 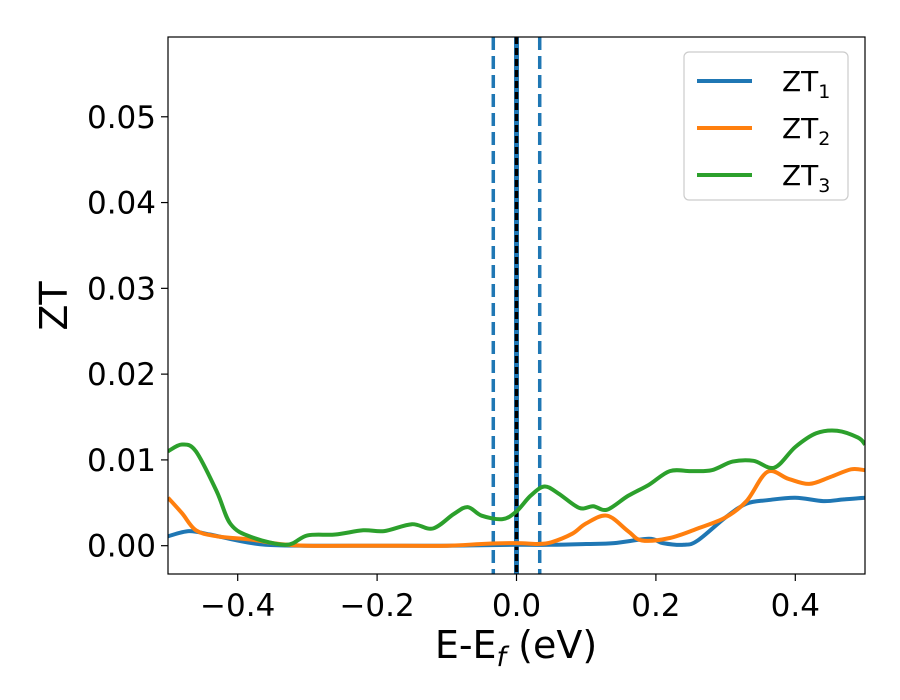 What do you see at coordinates (516, 305) in the screenshot?
I see `reference-lines` at bounding box center [516, 305].